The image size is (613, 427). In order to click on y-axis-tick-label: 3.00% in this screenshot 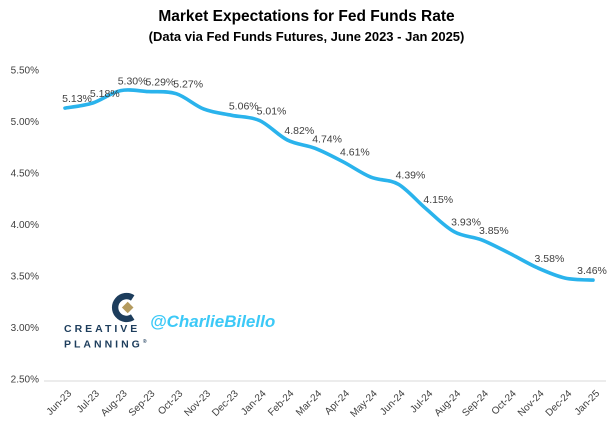, I will do `click(25, 328)`.